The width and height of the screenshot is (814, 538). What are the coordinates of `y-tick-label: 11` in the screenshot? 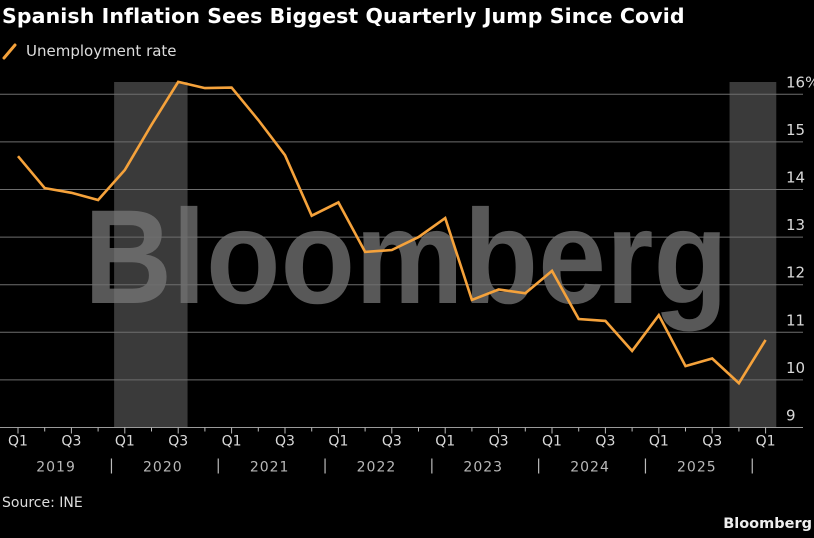 It's located at (795, 320).